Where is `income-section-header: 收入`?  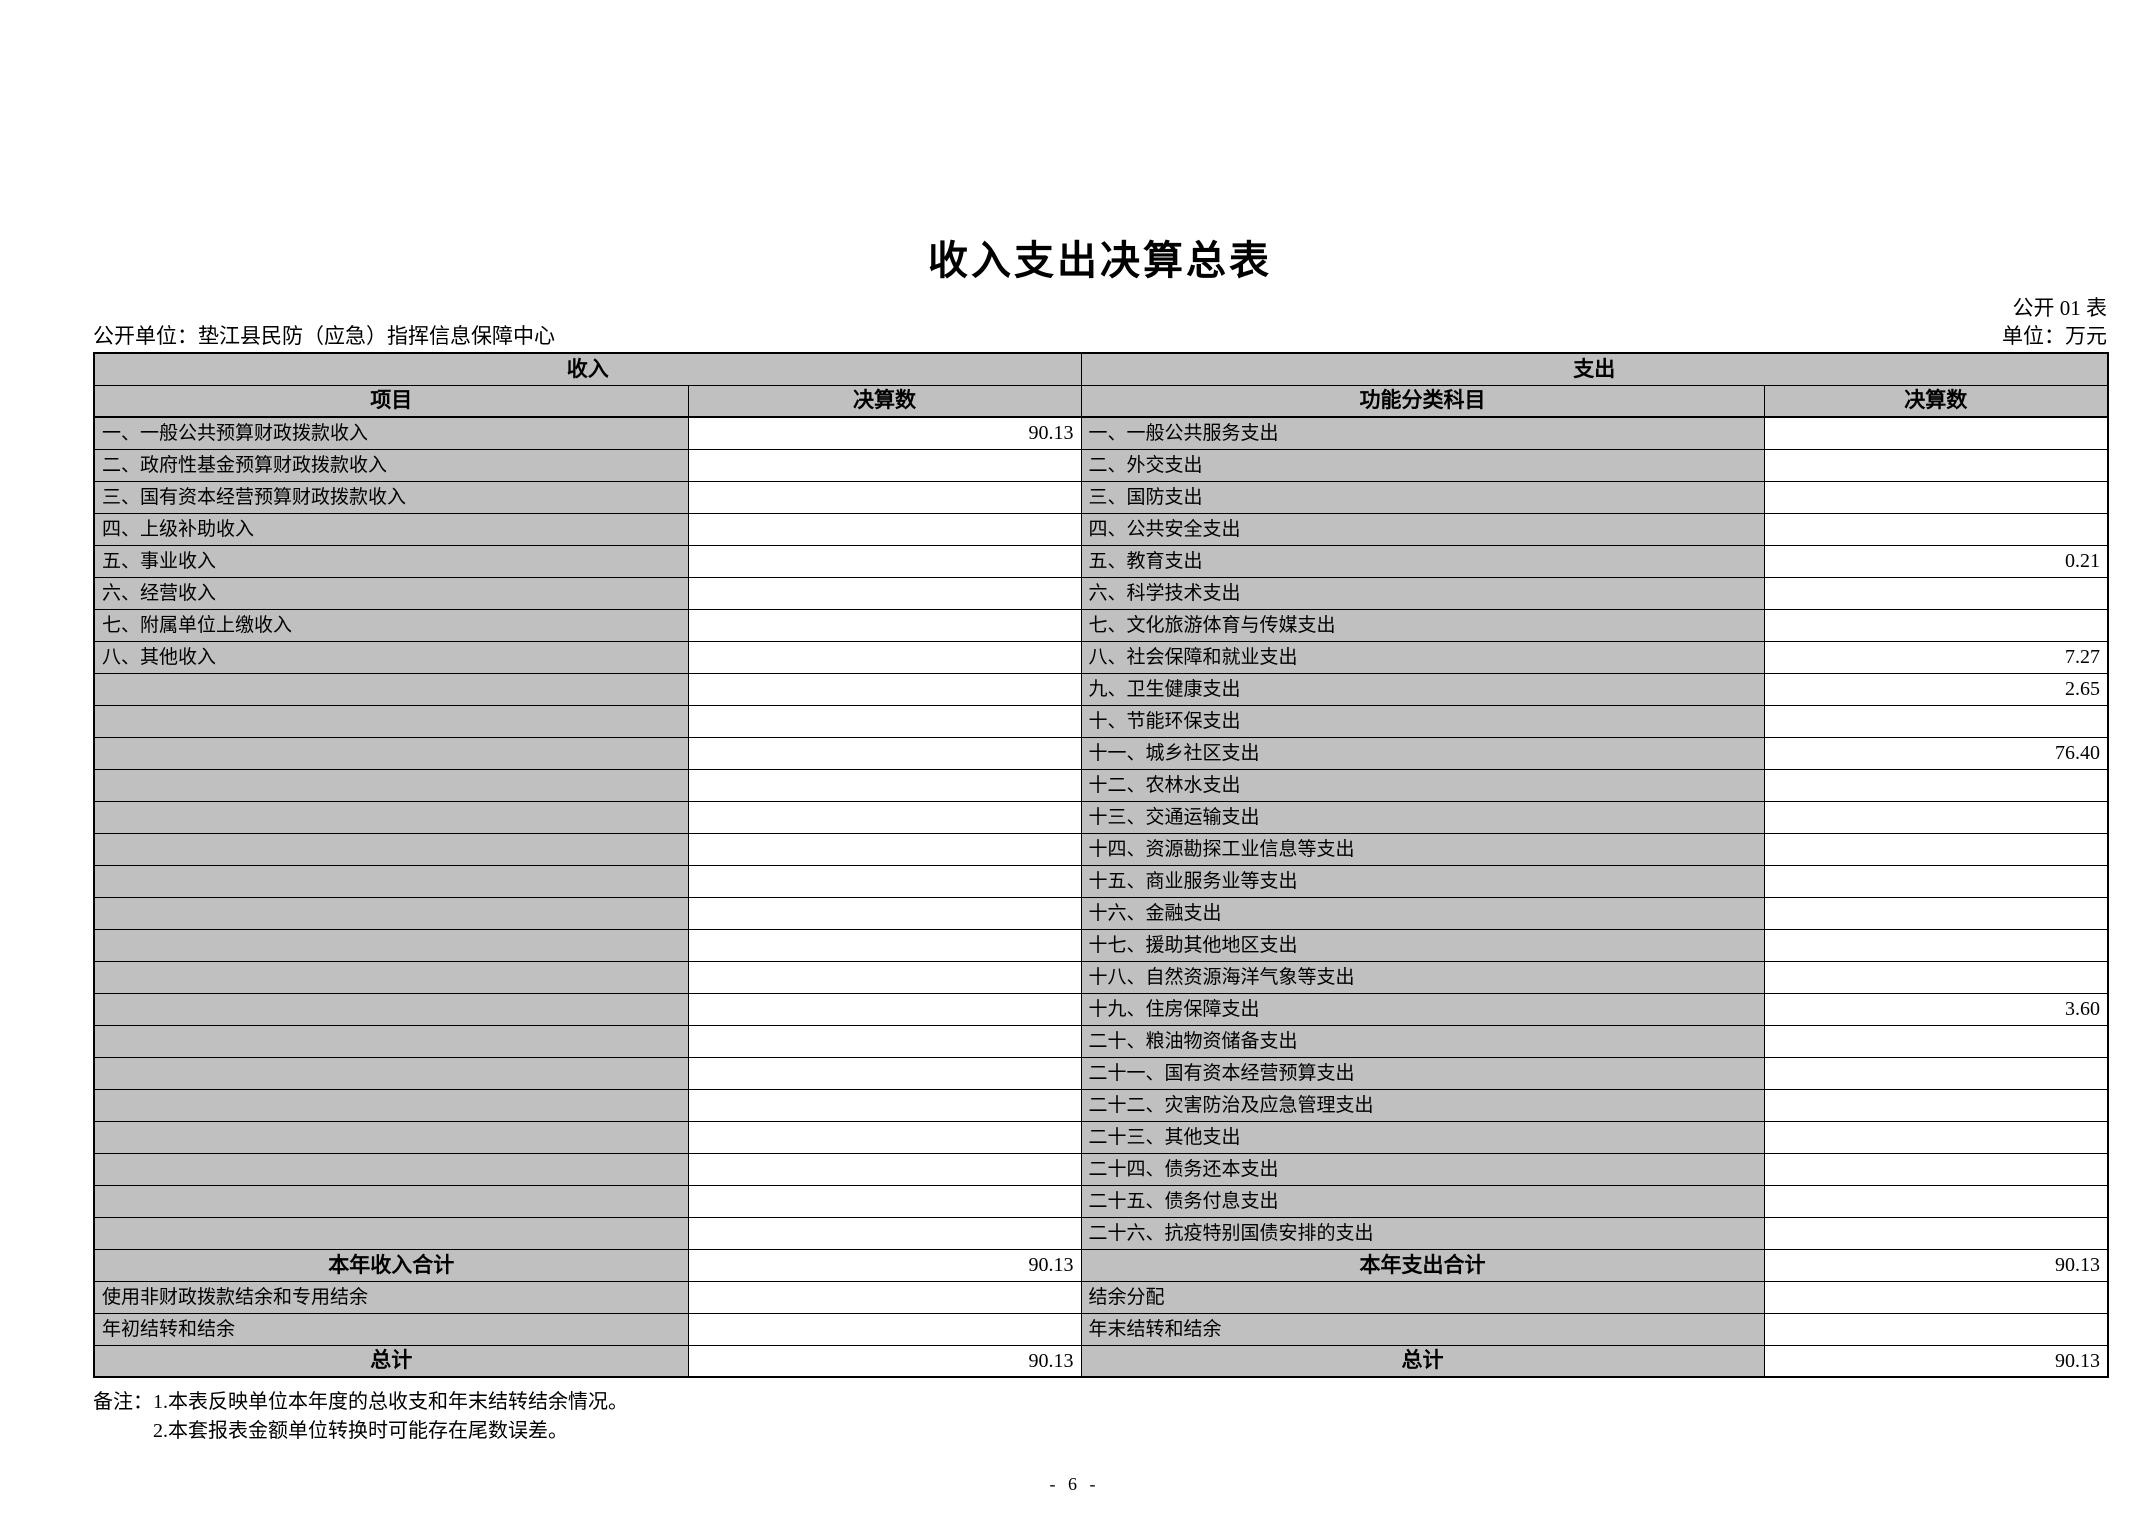
income-section-header: 收入 is located at coordinates (587, 369).